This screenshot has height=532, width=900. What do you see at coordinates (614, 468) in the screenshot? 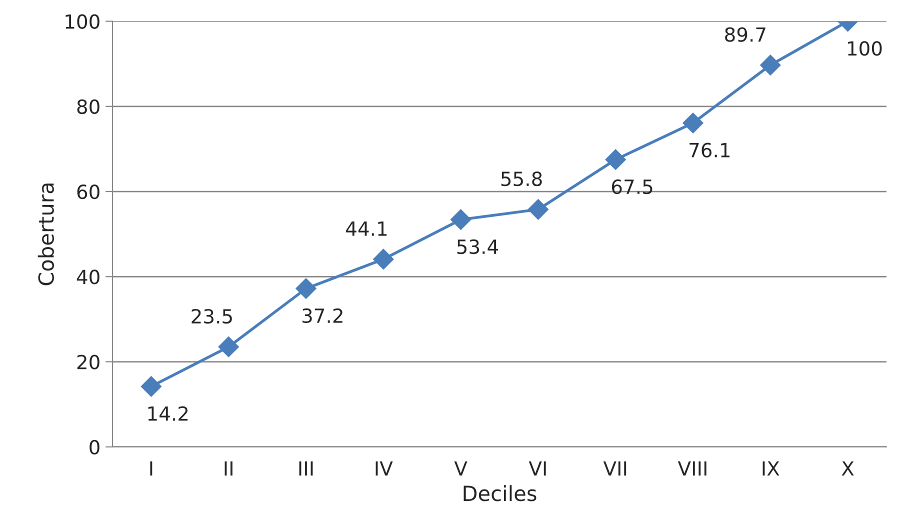
I see `x-tick-label: VII` at bounding box center [614, 468].